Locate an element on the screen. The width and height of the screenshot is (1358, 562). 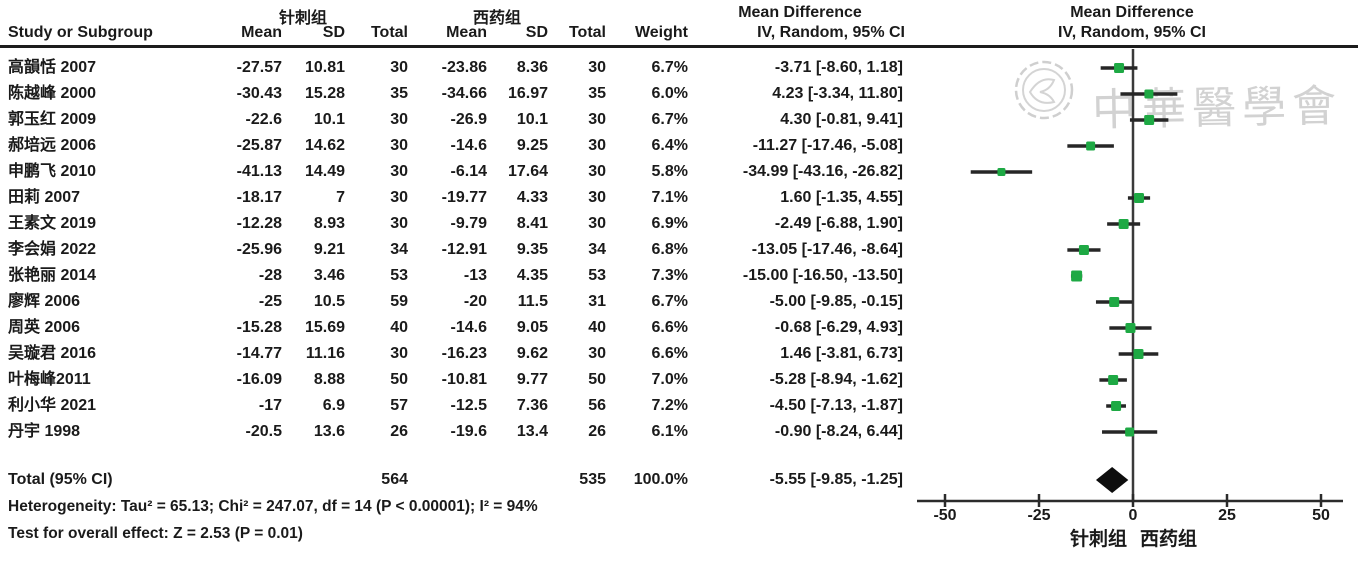
mean2-cell: -14.6 is located at coordinates (468, 327).